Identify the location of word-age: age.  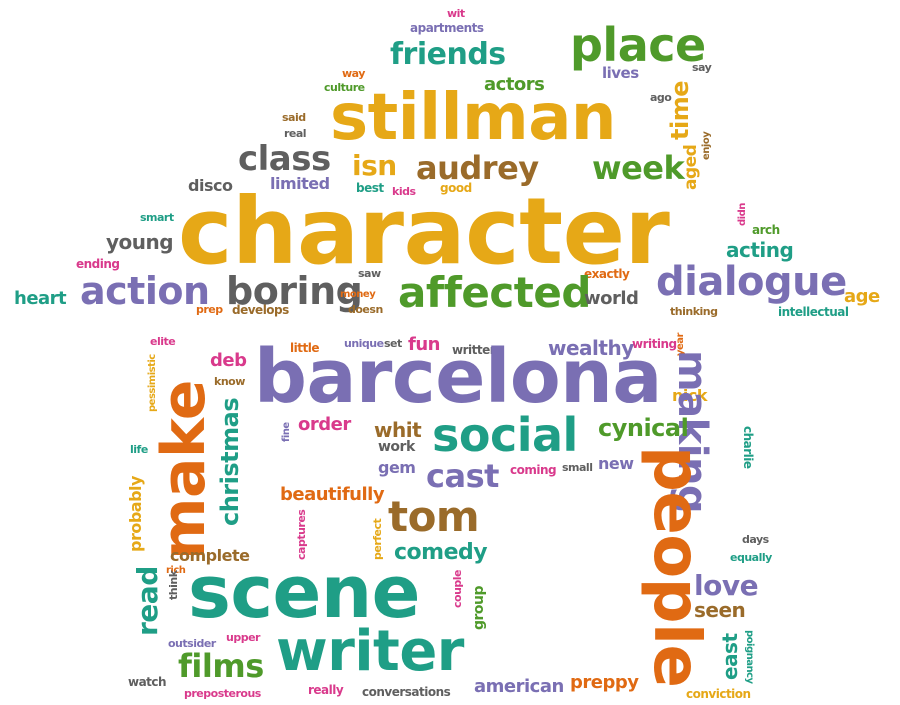
(862, 296).